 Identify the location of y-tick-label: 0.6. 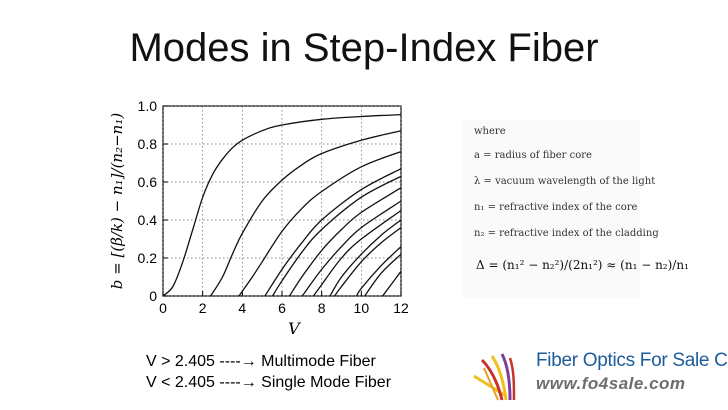
(148, 182).